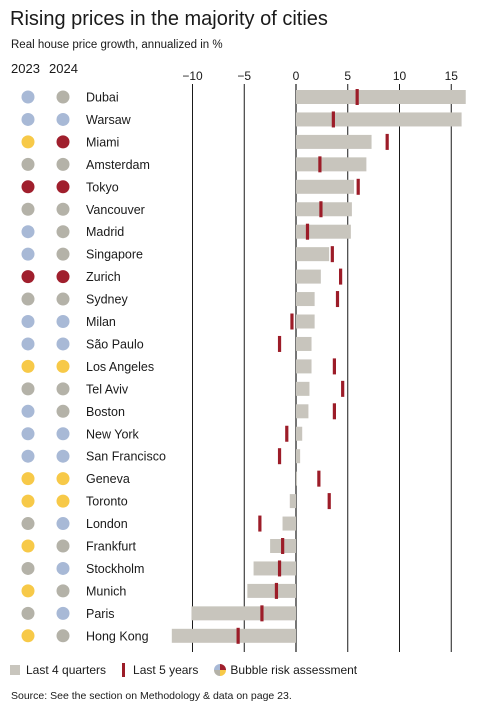  Describe the element at coordinates (124, 670) in the screenshot. I see `legend-swatch-marker` at that location.